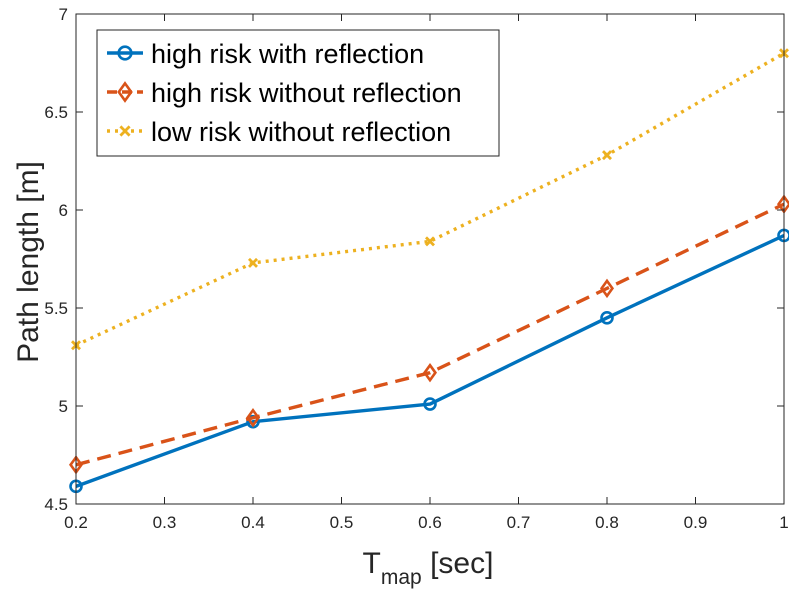 Image resolution: width=789 pixels, height=592 pixels. I want to click on x-axis-title-suffix: [sec], so click(458, 563).